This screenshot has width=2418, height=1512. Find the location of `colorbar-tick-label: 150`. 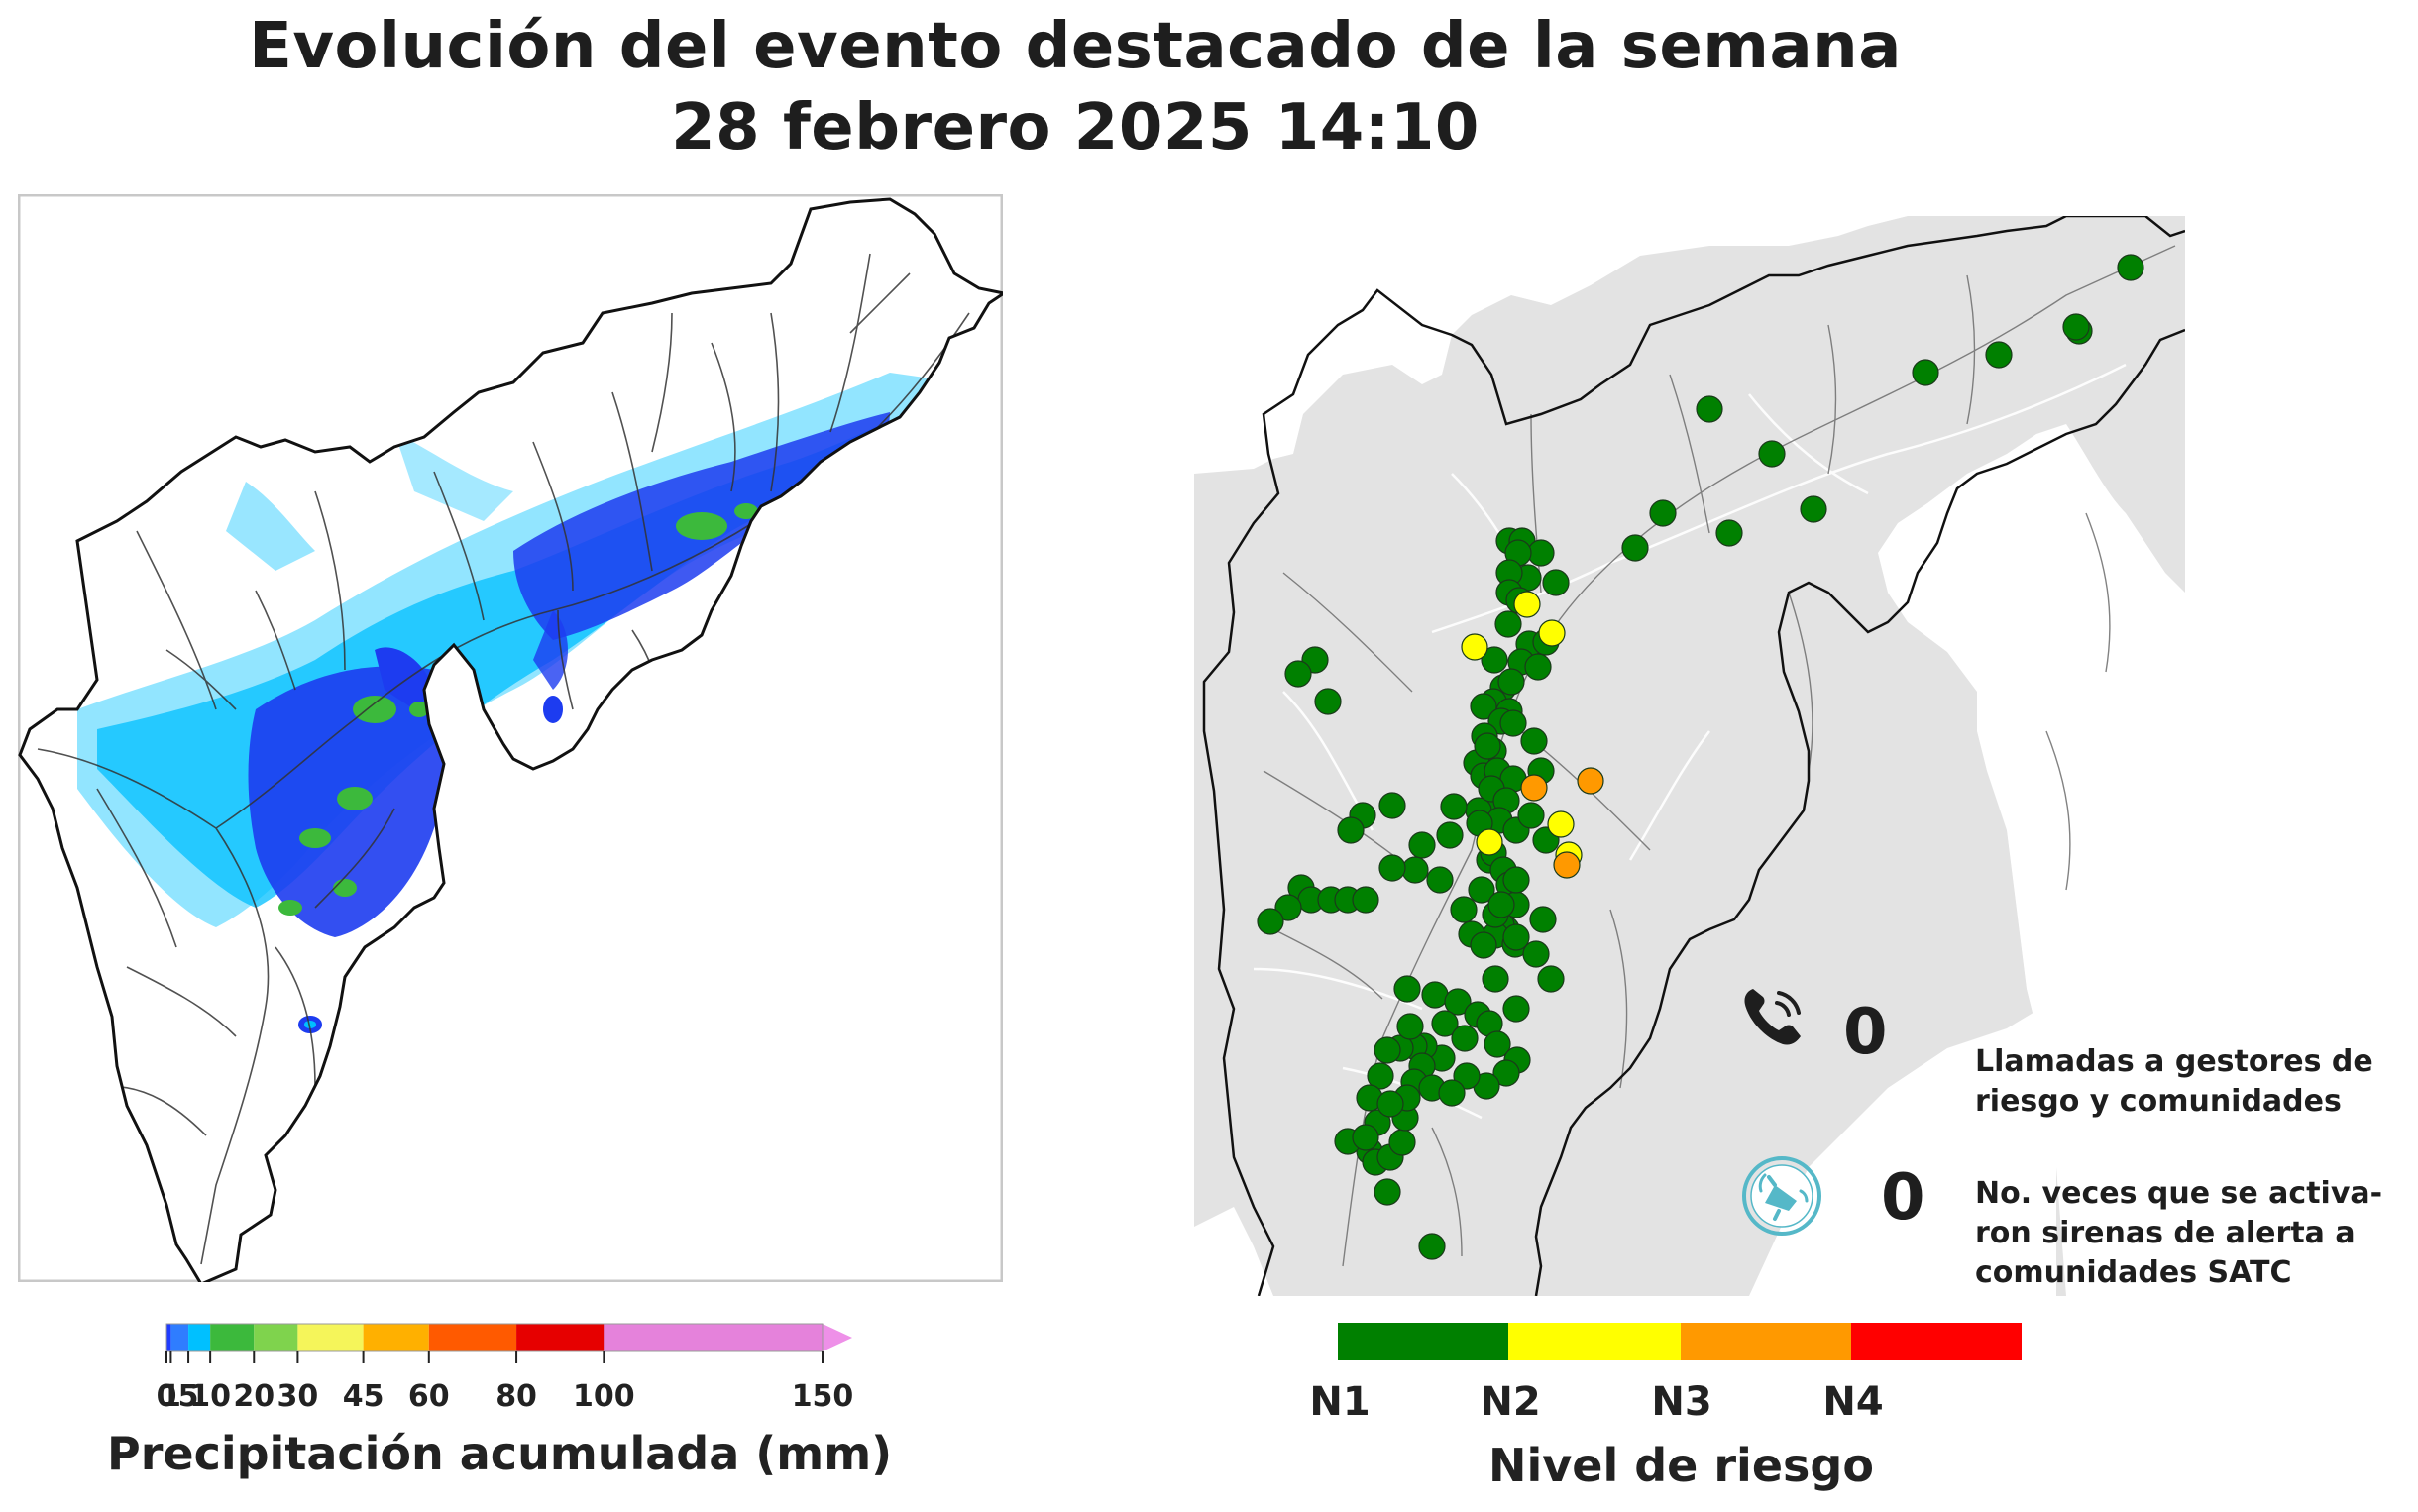

colorbar-tick-label: 150 is located at coordinates (822, 1397).